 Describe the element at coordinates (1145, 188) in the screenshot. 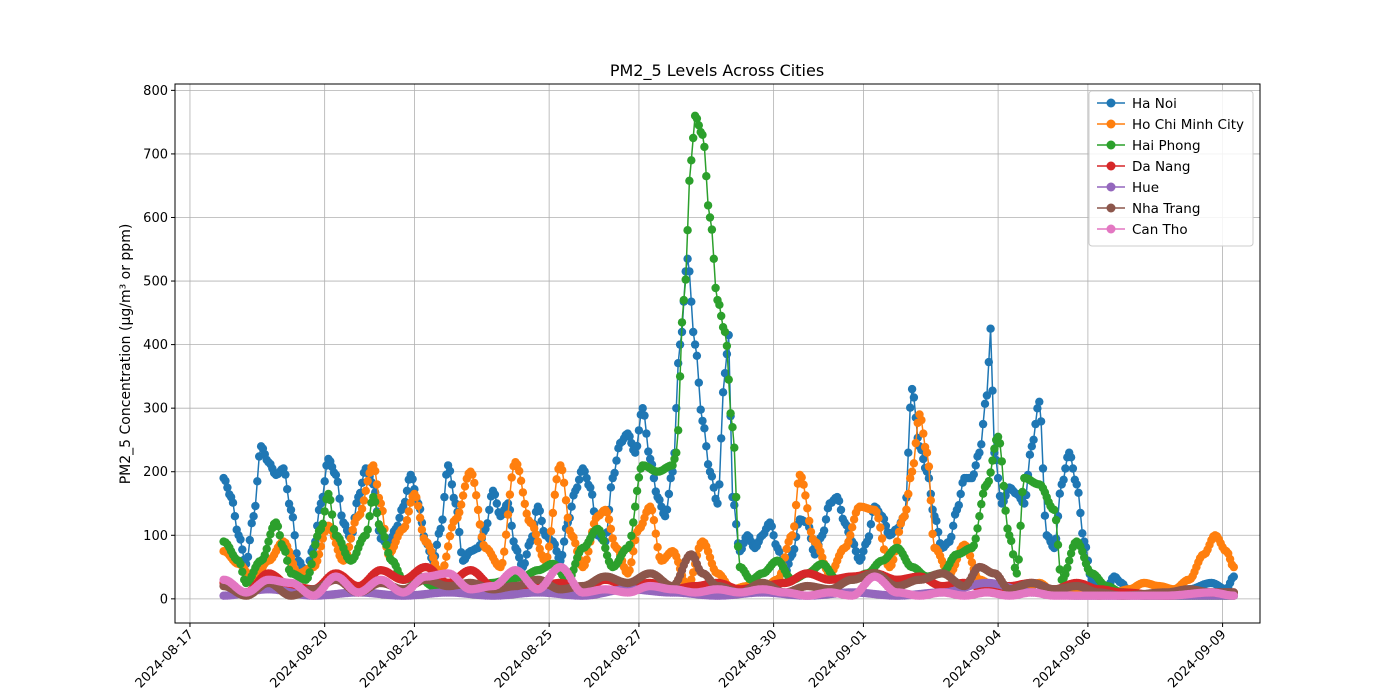

I see `legend-label: Hue` at that location.